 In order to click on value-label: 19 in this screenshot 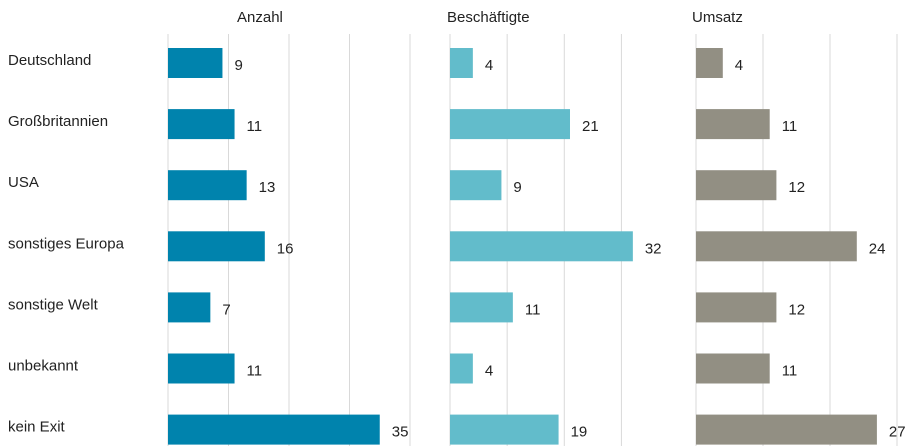, I will do `click(579, 432)`.